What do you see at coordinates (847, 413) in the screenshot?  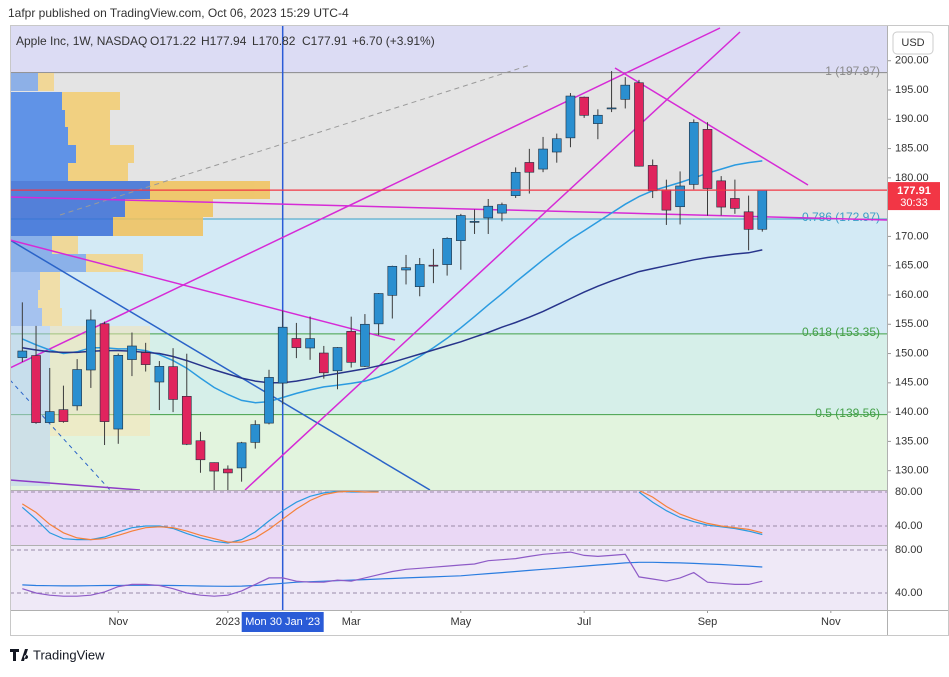 I see `fib-label: 0.5 (139.56)` at bounding box center [847, 413].